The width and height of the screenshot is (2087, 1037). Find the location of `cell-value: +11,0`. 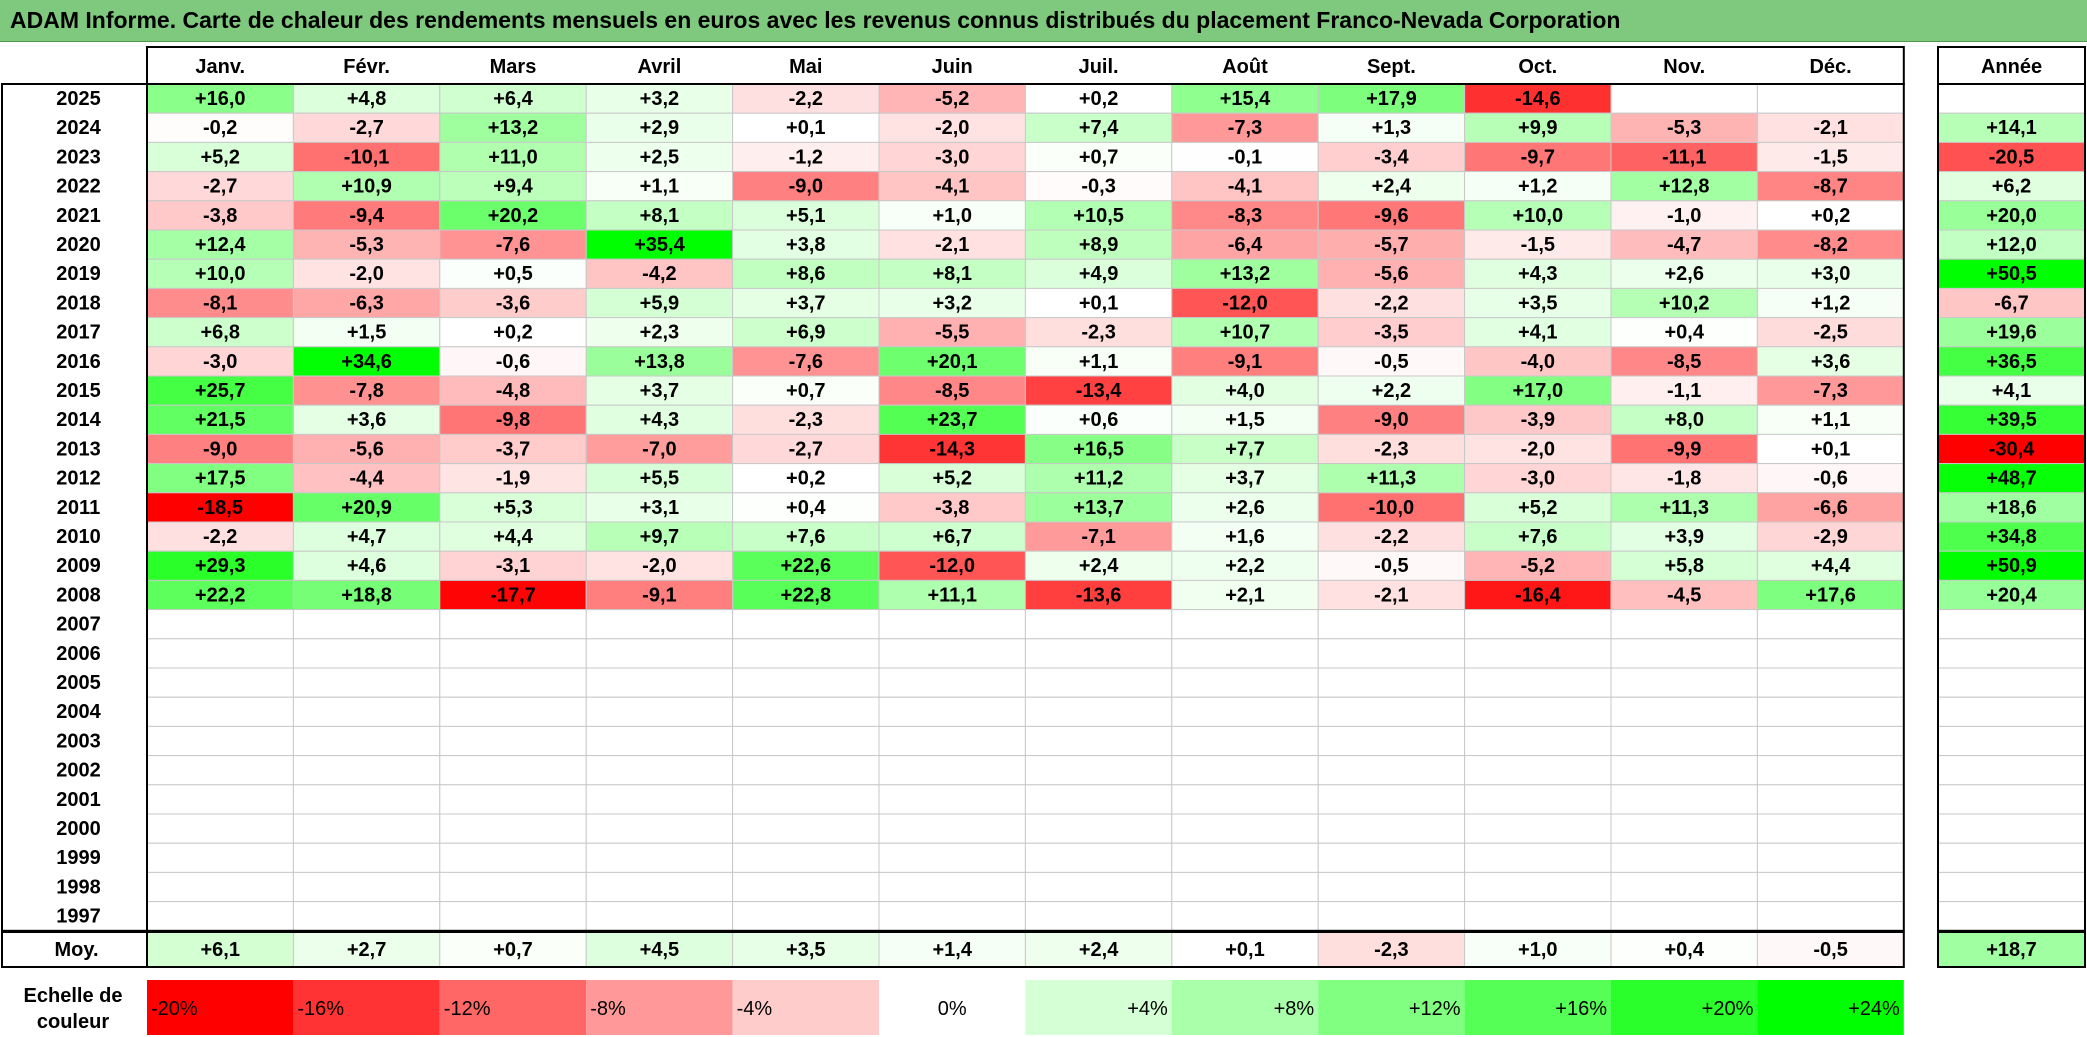

cell-value: +11,0 is located at coordinates (513, 157).